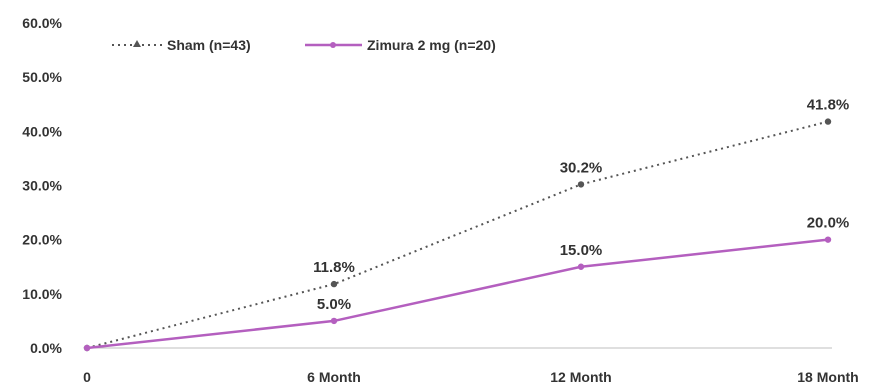  What do you see at coordinates (334, 377) in the screenshot?
I see `x-tick-label: 6 Month` at bounding box center [334, 377].